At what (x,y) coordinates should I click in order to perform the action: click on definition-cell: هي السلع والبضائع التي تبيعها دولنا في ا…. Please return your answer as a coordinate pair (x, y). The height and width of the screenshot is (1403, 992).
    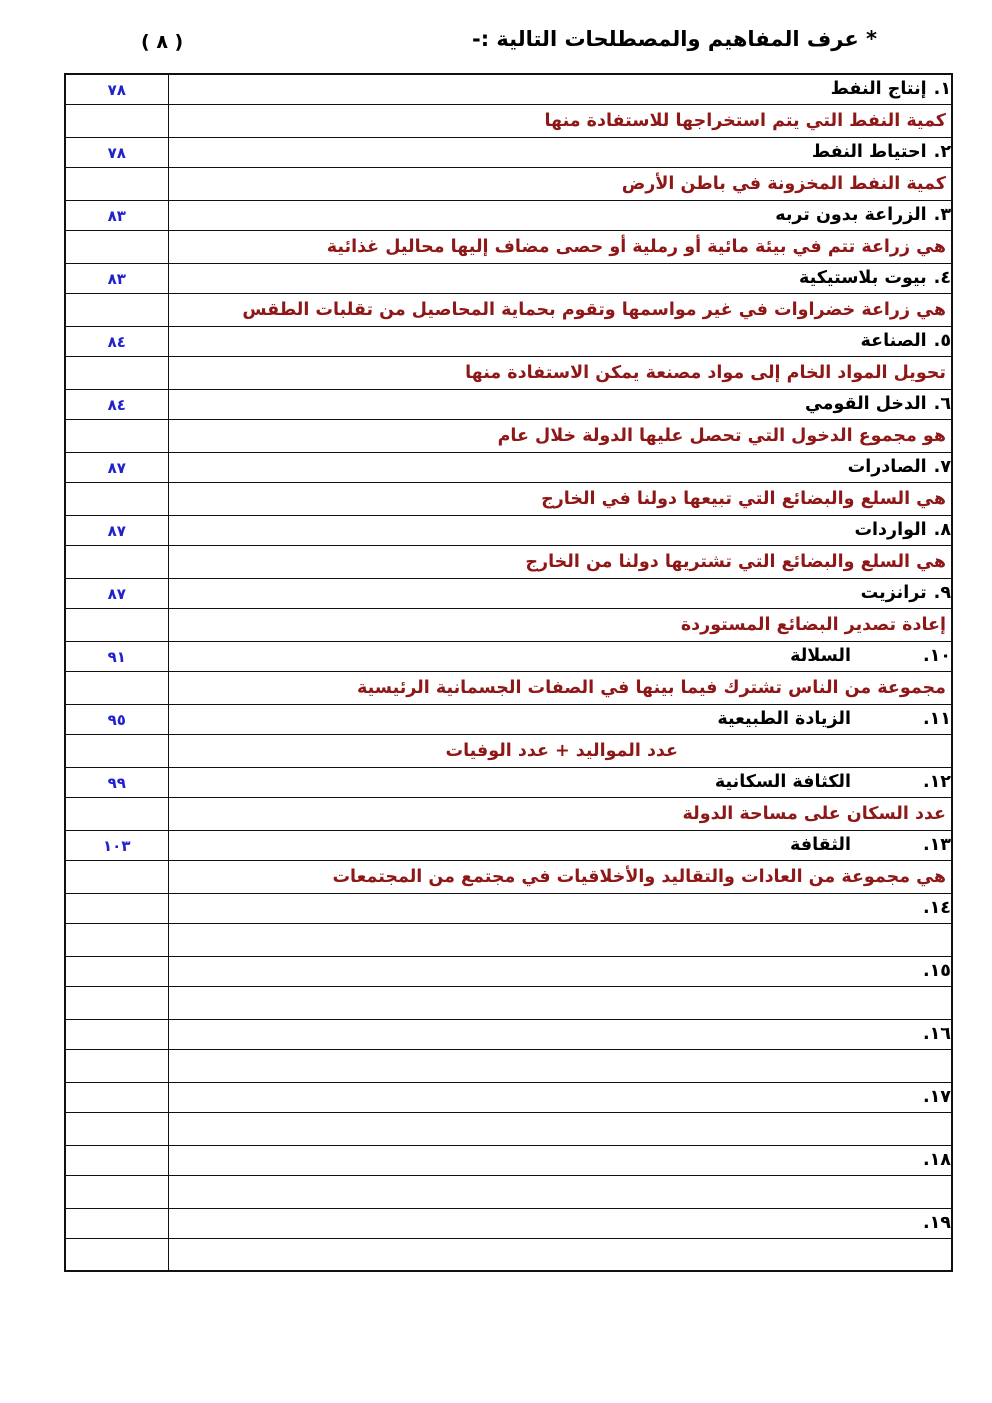
    Looking at the image, I should click on (560, 498).